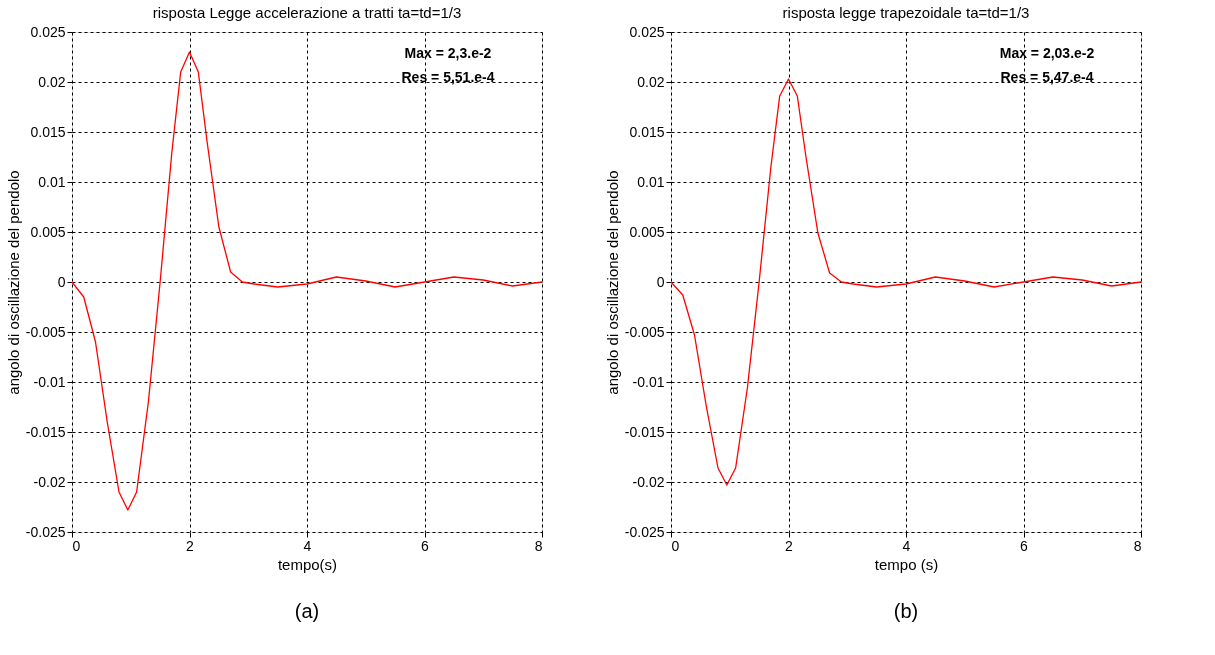 This screenshot has height=655, width=1215. I want to click on annotation: Res = 5,51.e-4, so click(448, 77).